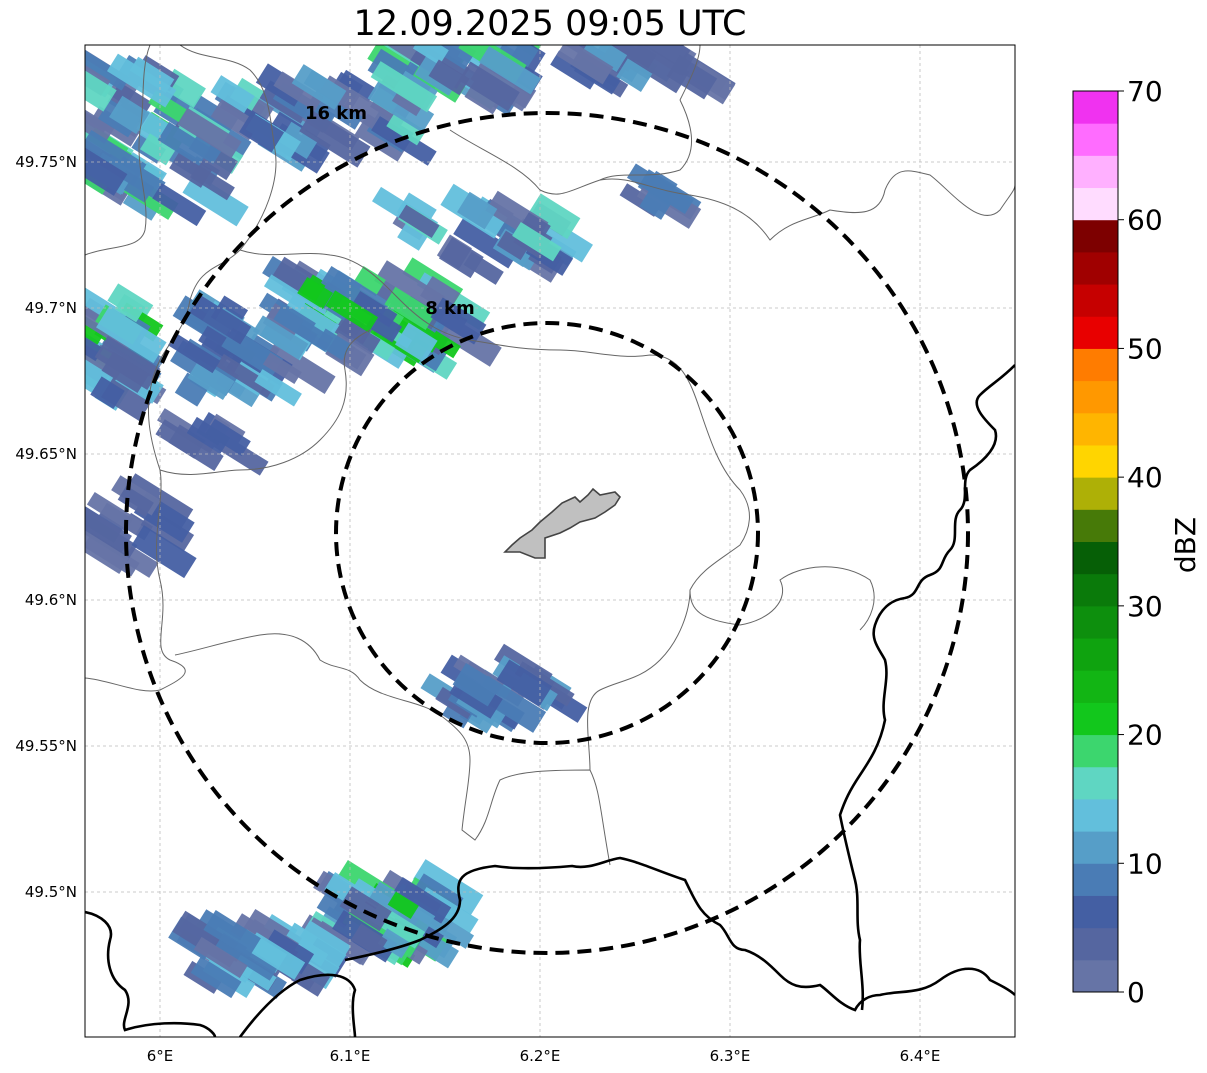 The width and height of the screenshot is (1207, 1073). Describe the element at coordinates (46, 527) in the screenshot. I see `latitude-tick-labels: 49.75°N 49.7°N 49.65°N 49.6°N 49.55°N 49.5°N` at that location.